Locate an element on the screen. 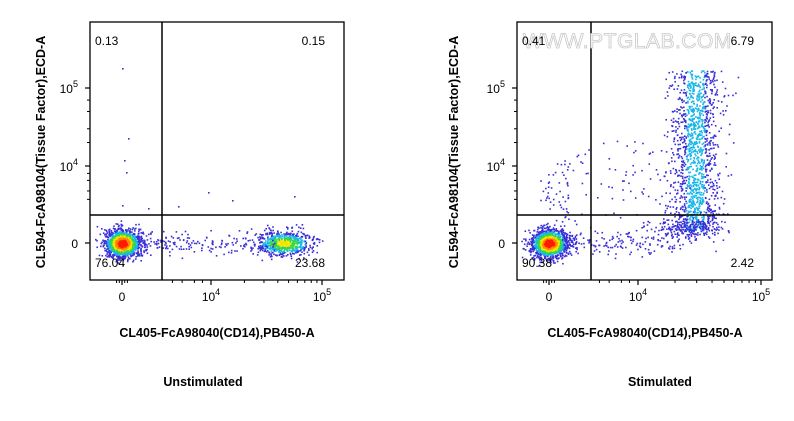  y-tick-label: 0 is located at coordinates (74, 244).